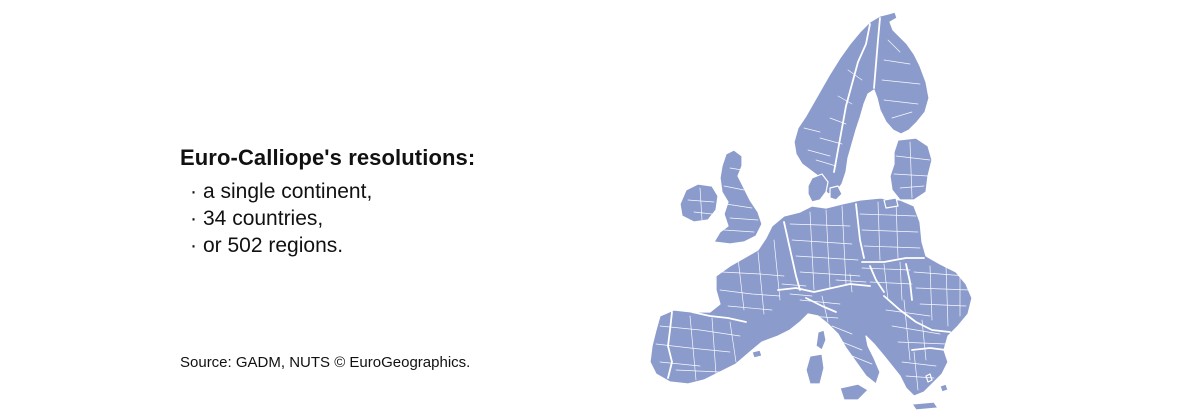  Describe the element at coordinates (877, 53) in the screenshot. I see `border-sweden-finland` at that location.